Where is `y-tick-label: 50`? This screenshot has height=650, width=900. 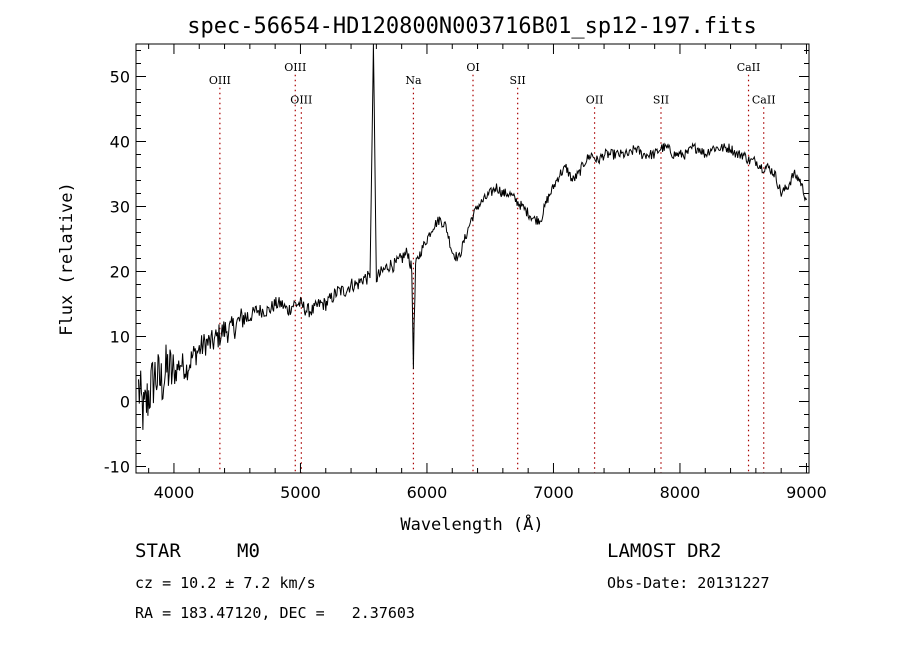 y-tick-label: 50 is located at coordinates (120, 77).